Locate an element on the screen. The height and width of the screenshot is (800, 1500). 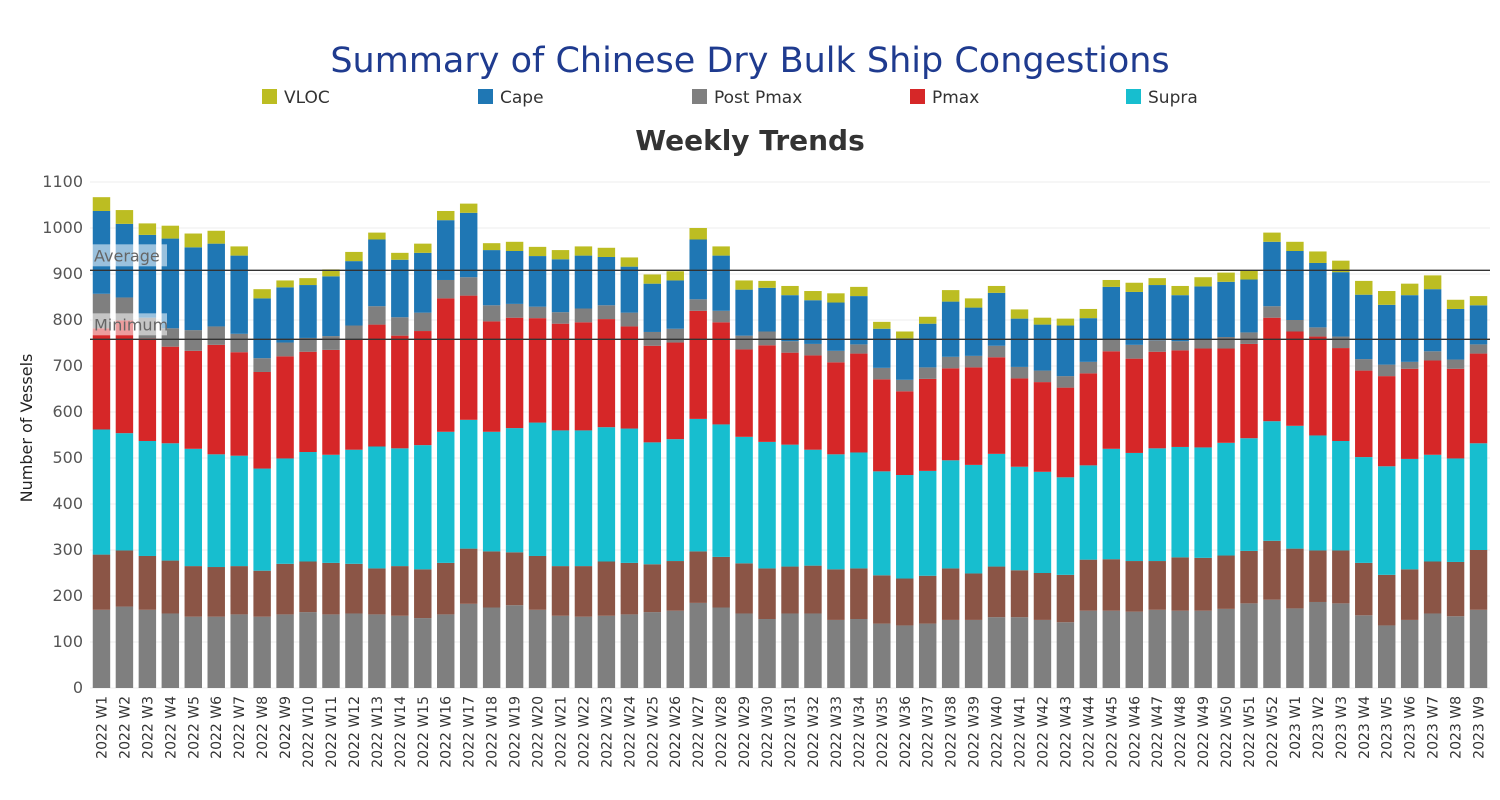
x-tick-label: 2022 W30 is located at coordinates (768, 732).